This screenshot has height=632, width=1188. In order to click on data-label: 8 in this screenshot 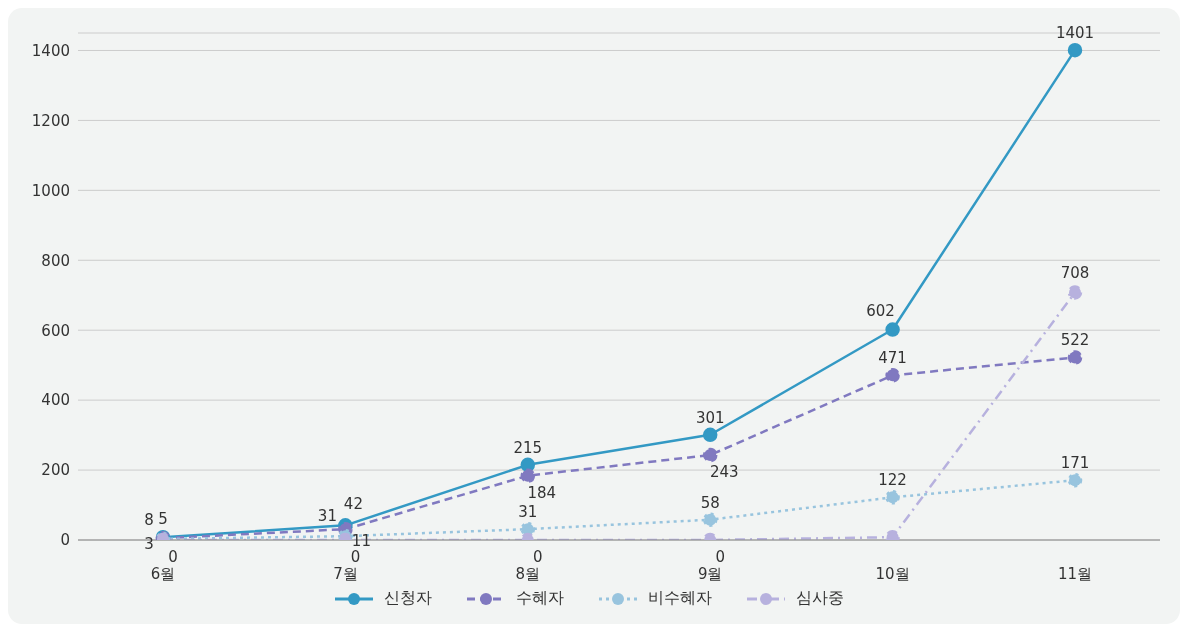, I will do `click(149, 520)`.